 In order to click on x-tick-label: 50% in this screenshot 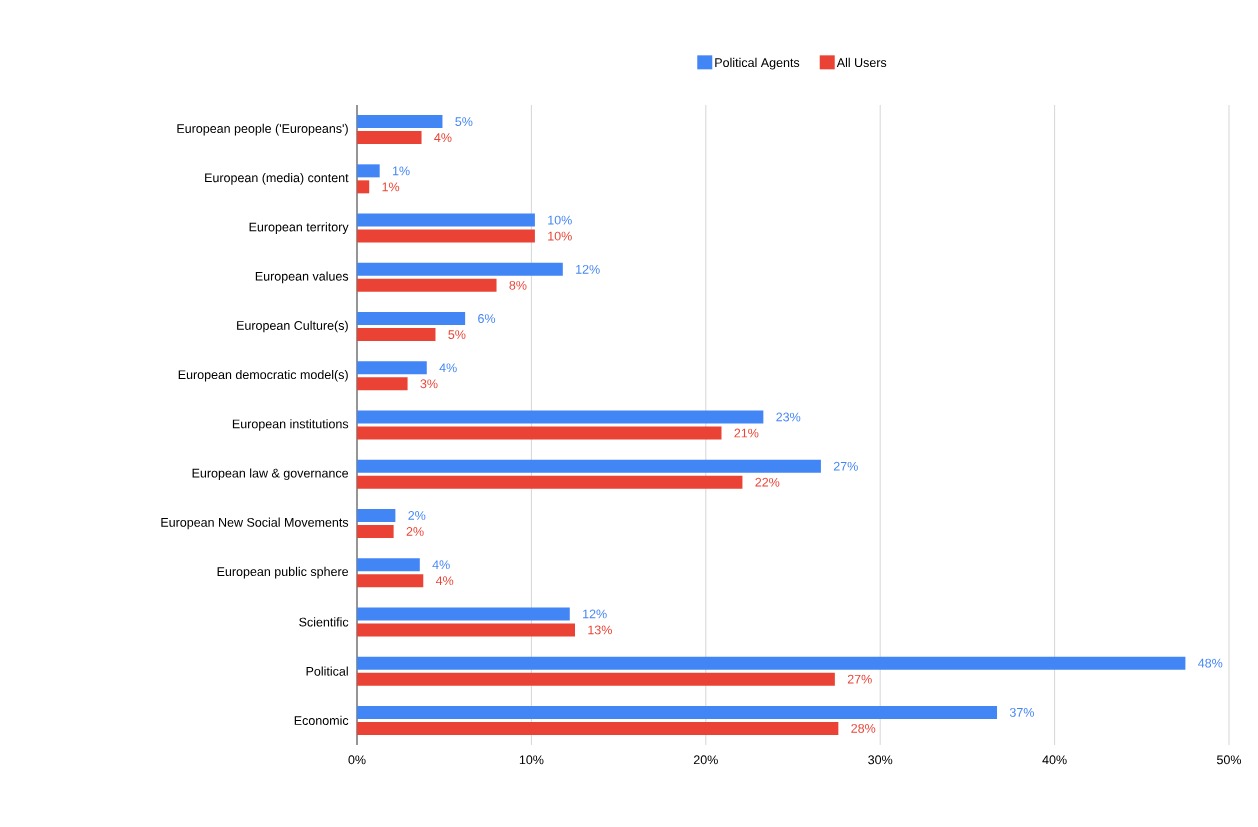, I will do `click(1229, 760)`.